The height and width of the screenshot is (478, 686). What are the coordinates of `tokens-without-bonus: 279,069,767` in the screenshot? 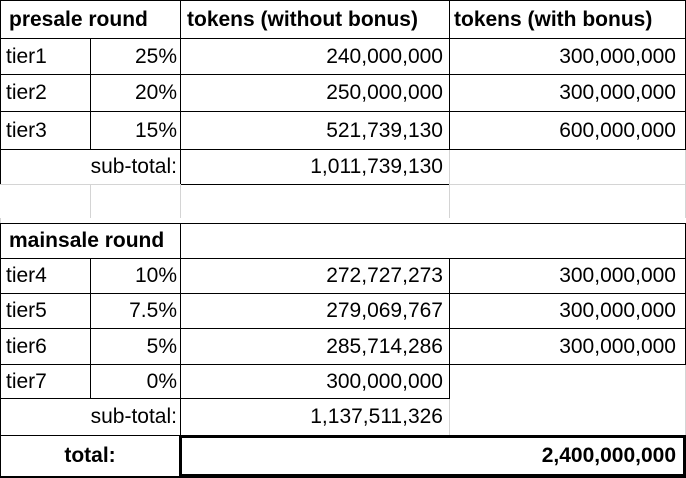 It's located at (384, 310).